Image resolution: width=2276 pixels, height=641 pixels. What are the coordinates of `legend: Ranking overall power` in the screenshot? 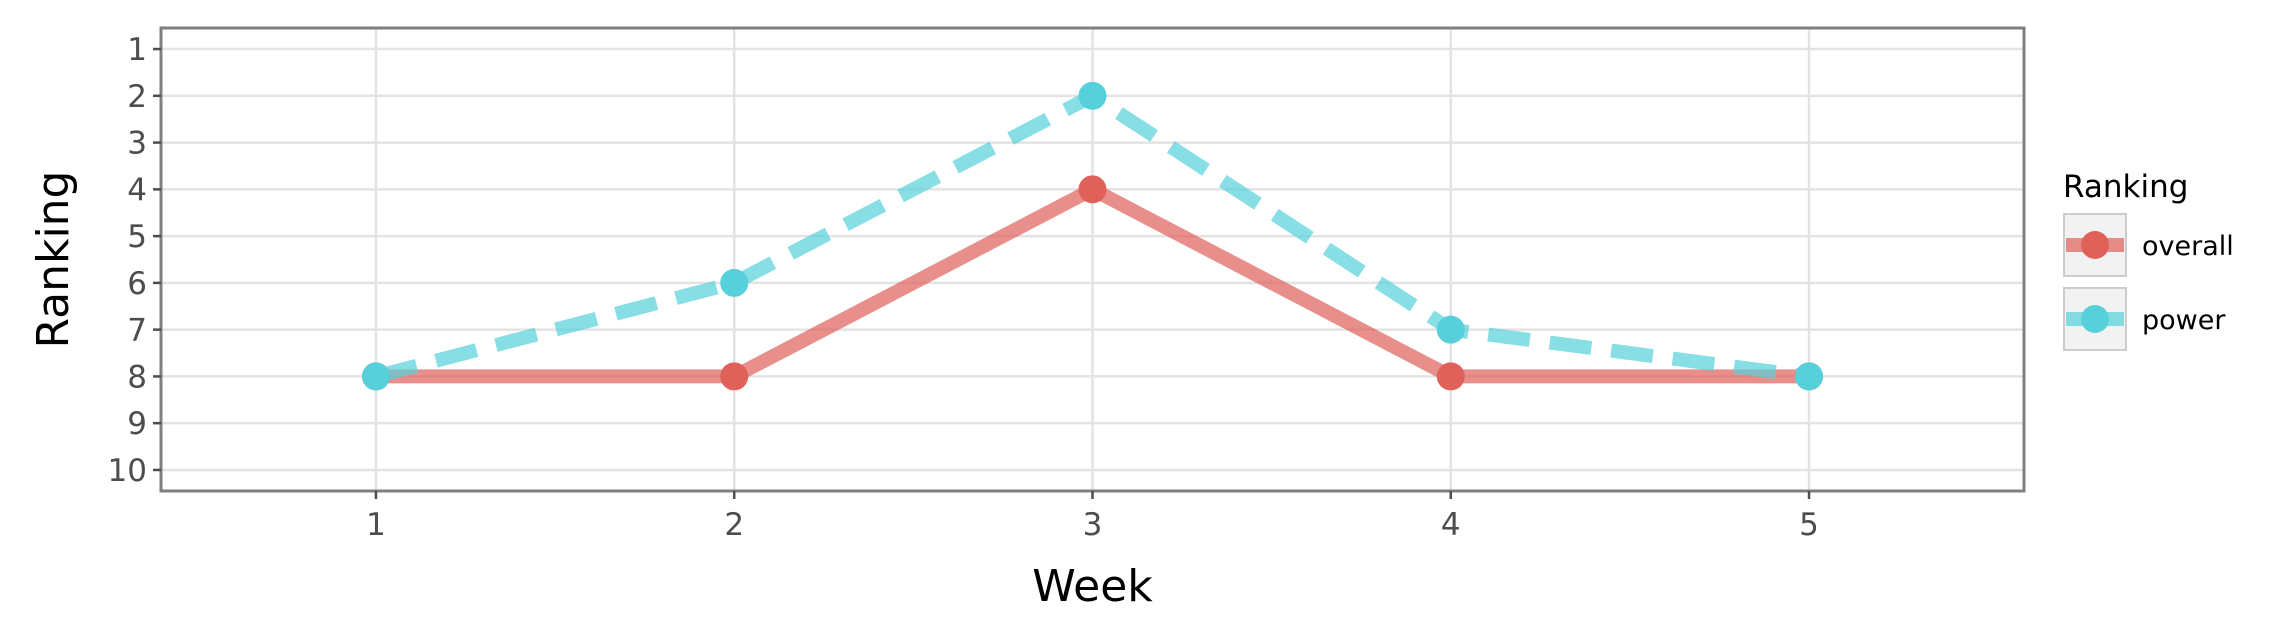 It's located at (2148, 260).